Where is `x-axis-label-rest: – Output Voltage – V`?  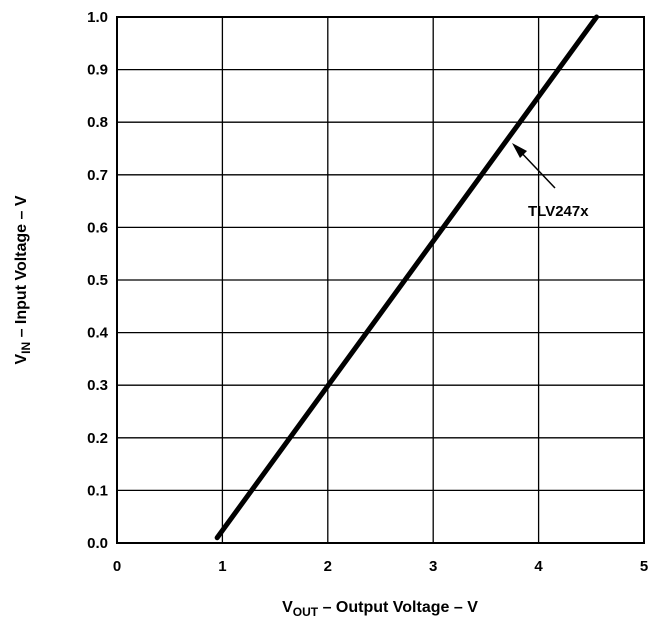 x-axis-label-rest: – Output Voltage – V is located at coordinates (398, 607).